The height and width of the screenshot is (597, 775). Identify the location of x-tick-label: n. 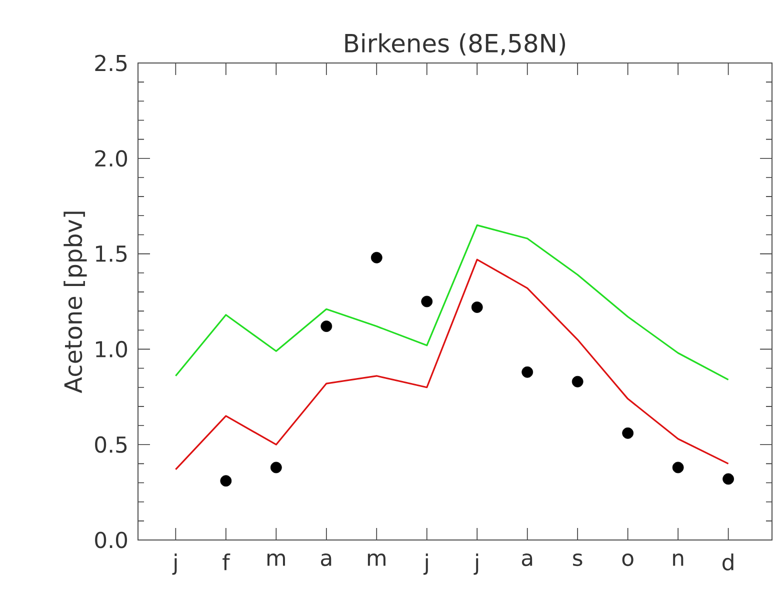
(678, 560).